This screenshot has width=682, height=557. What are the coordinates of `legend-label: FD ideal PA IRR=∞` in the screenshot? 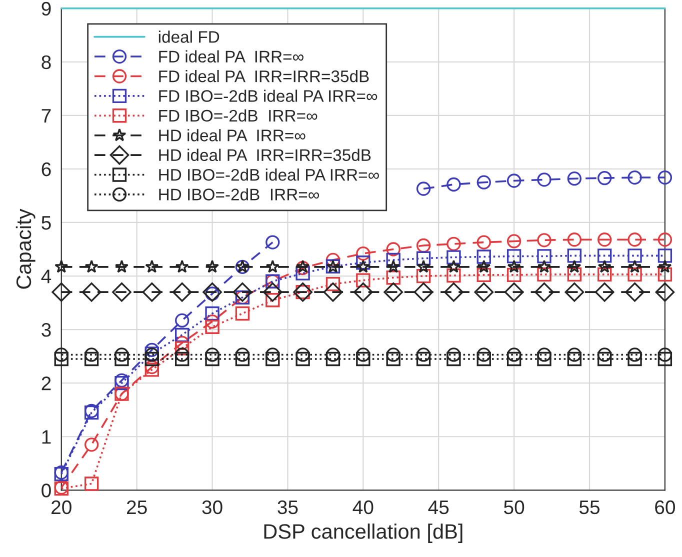 It's located at (231, 56).